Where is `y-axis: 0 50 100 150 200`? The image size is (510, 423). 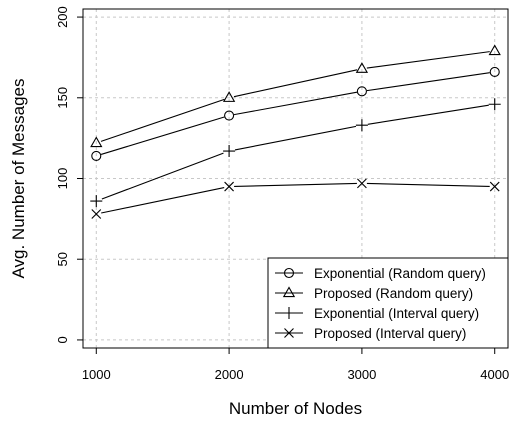 y-axis: 0 50 100 150 200 is located at coordinates (69, 175).